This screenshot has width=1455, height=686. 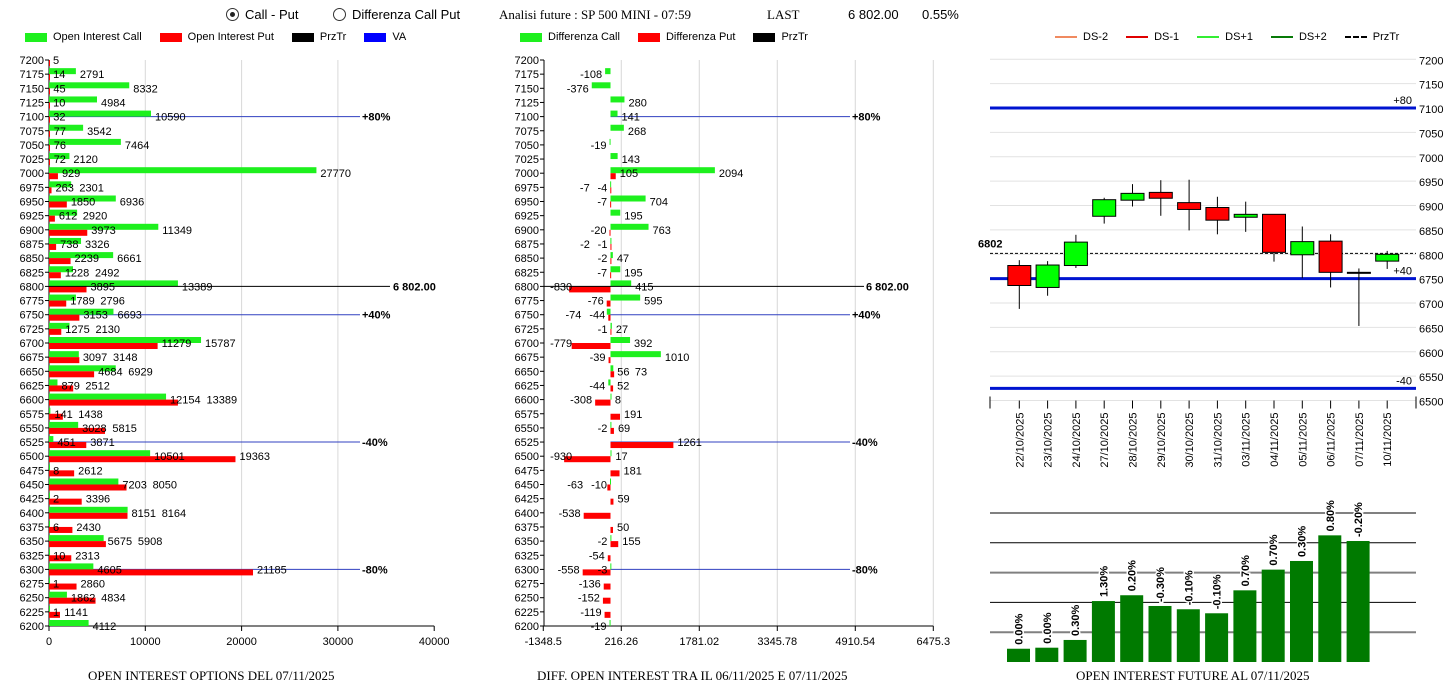 I want to click on diff-bar-value-label: -2, so click(x=603, y=542).